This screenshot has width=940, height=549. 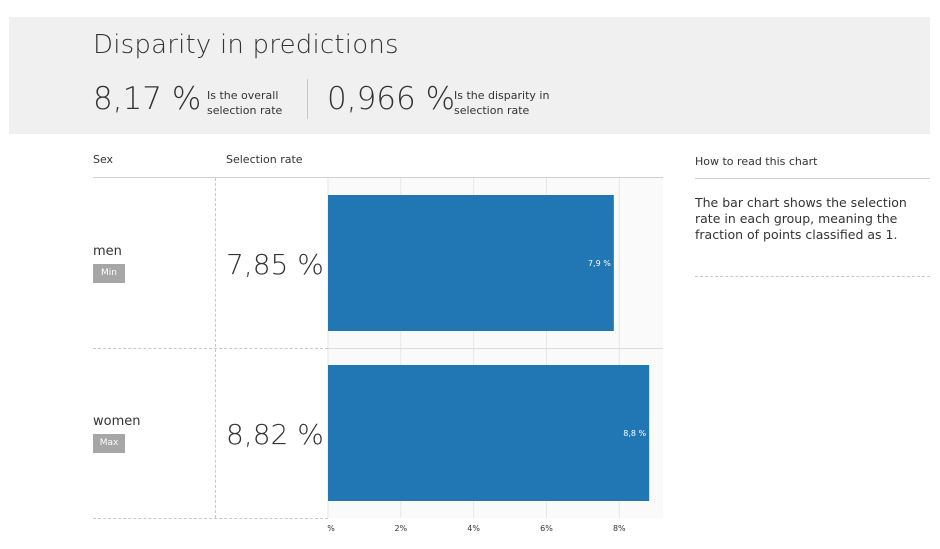 What do you see at coordinates (331, 528) in the screenshot?
I see `x-tick-label: %` at bounding box center [331, 528].